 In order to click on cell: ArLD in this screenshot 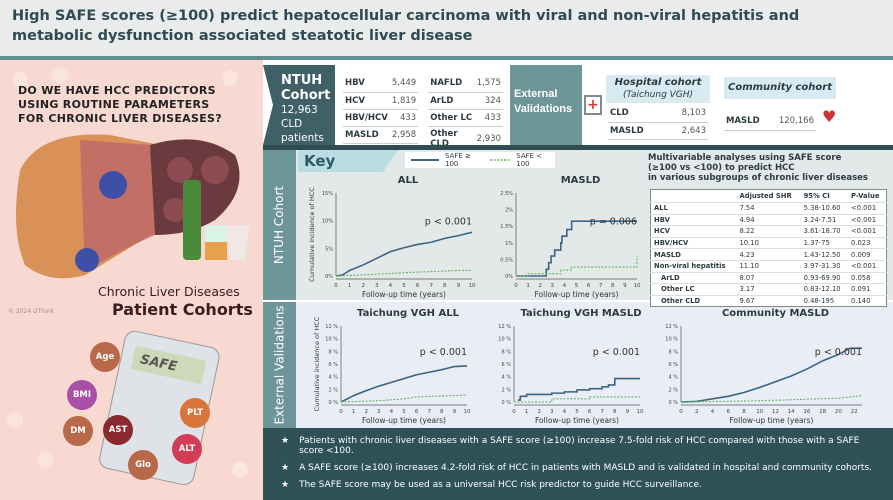, I will do `click(451, 101)`.